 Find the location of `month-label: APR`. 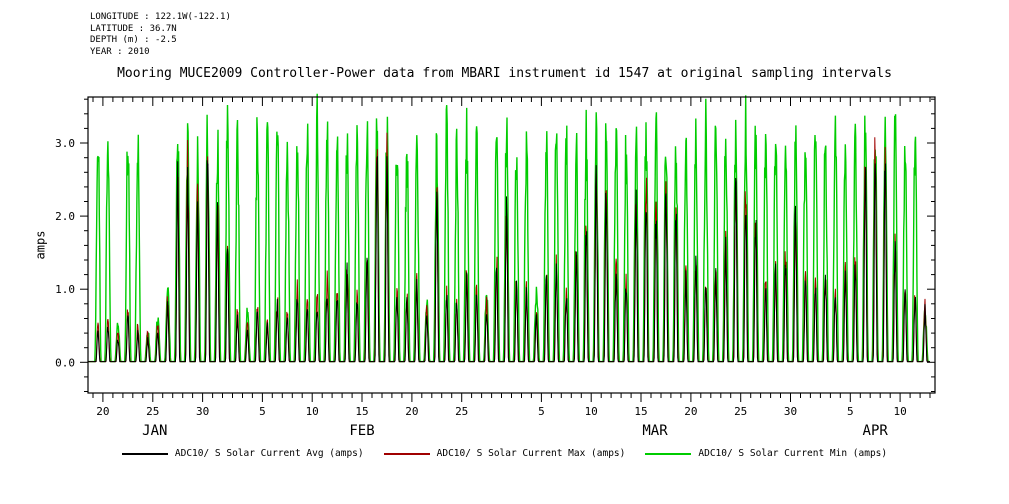

month-label: APR is located at coordinates (876, 431).